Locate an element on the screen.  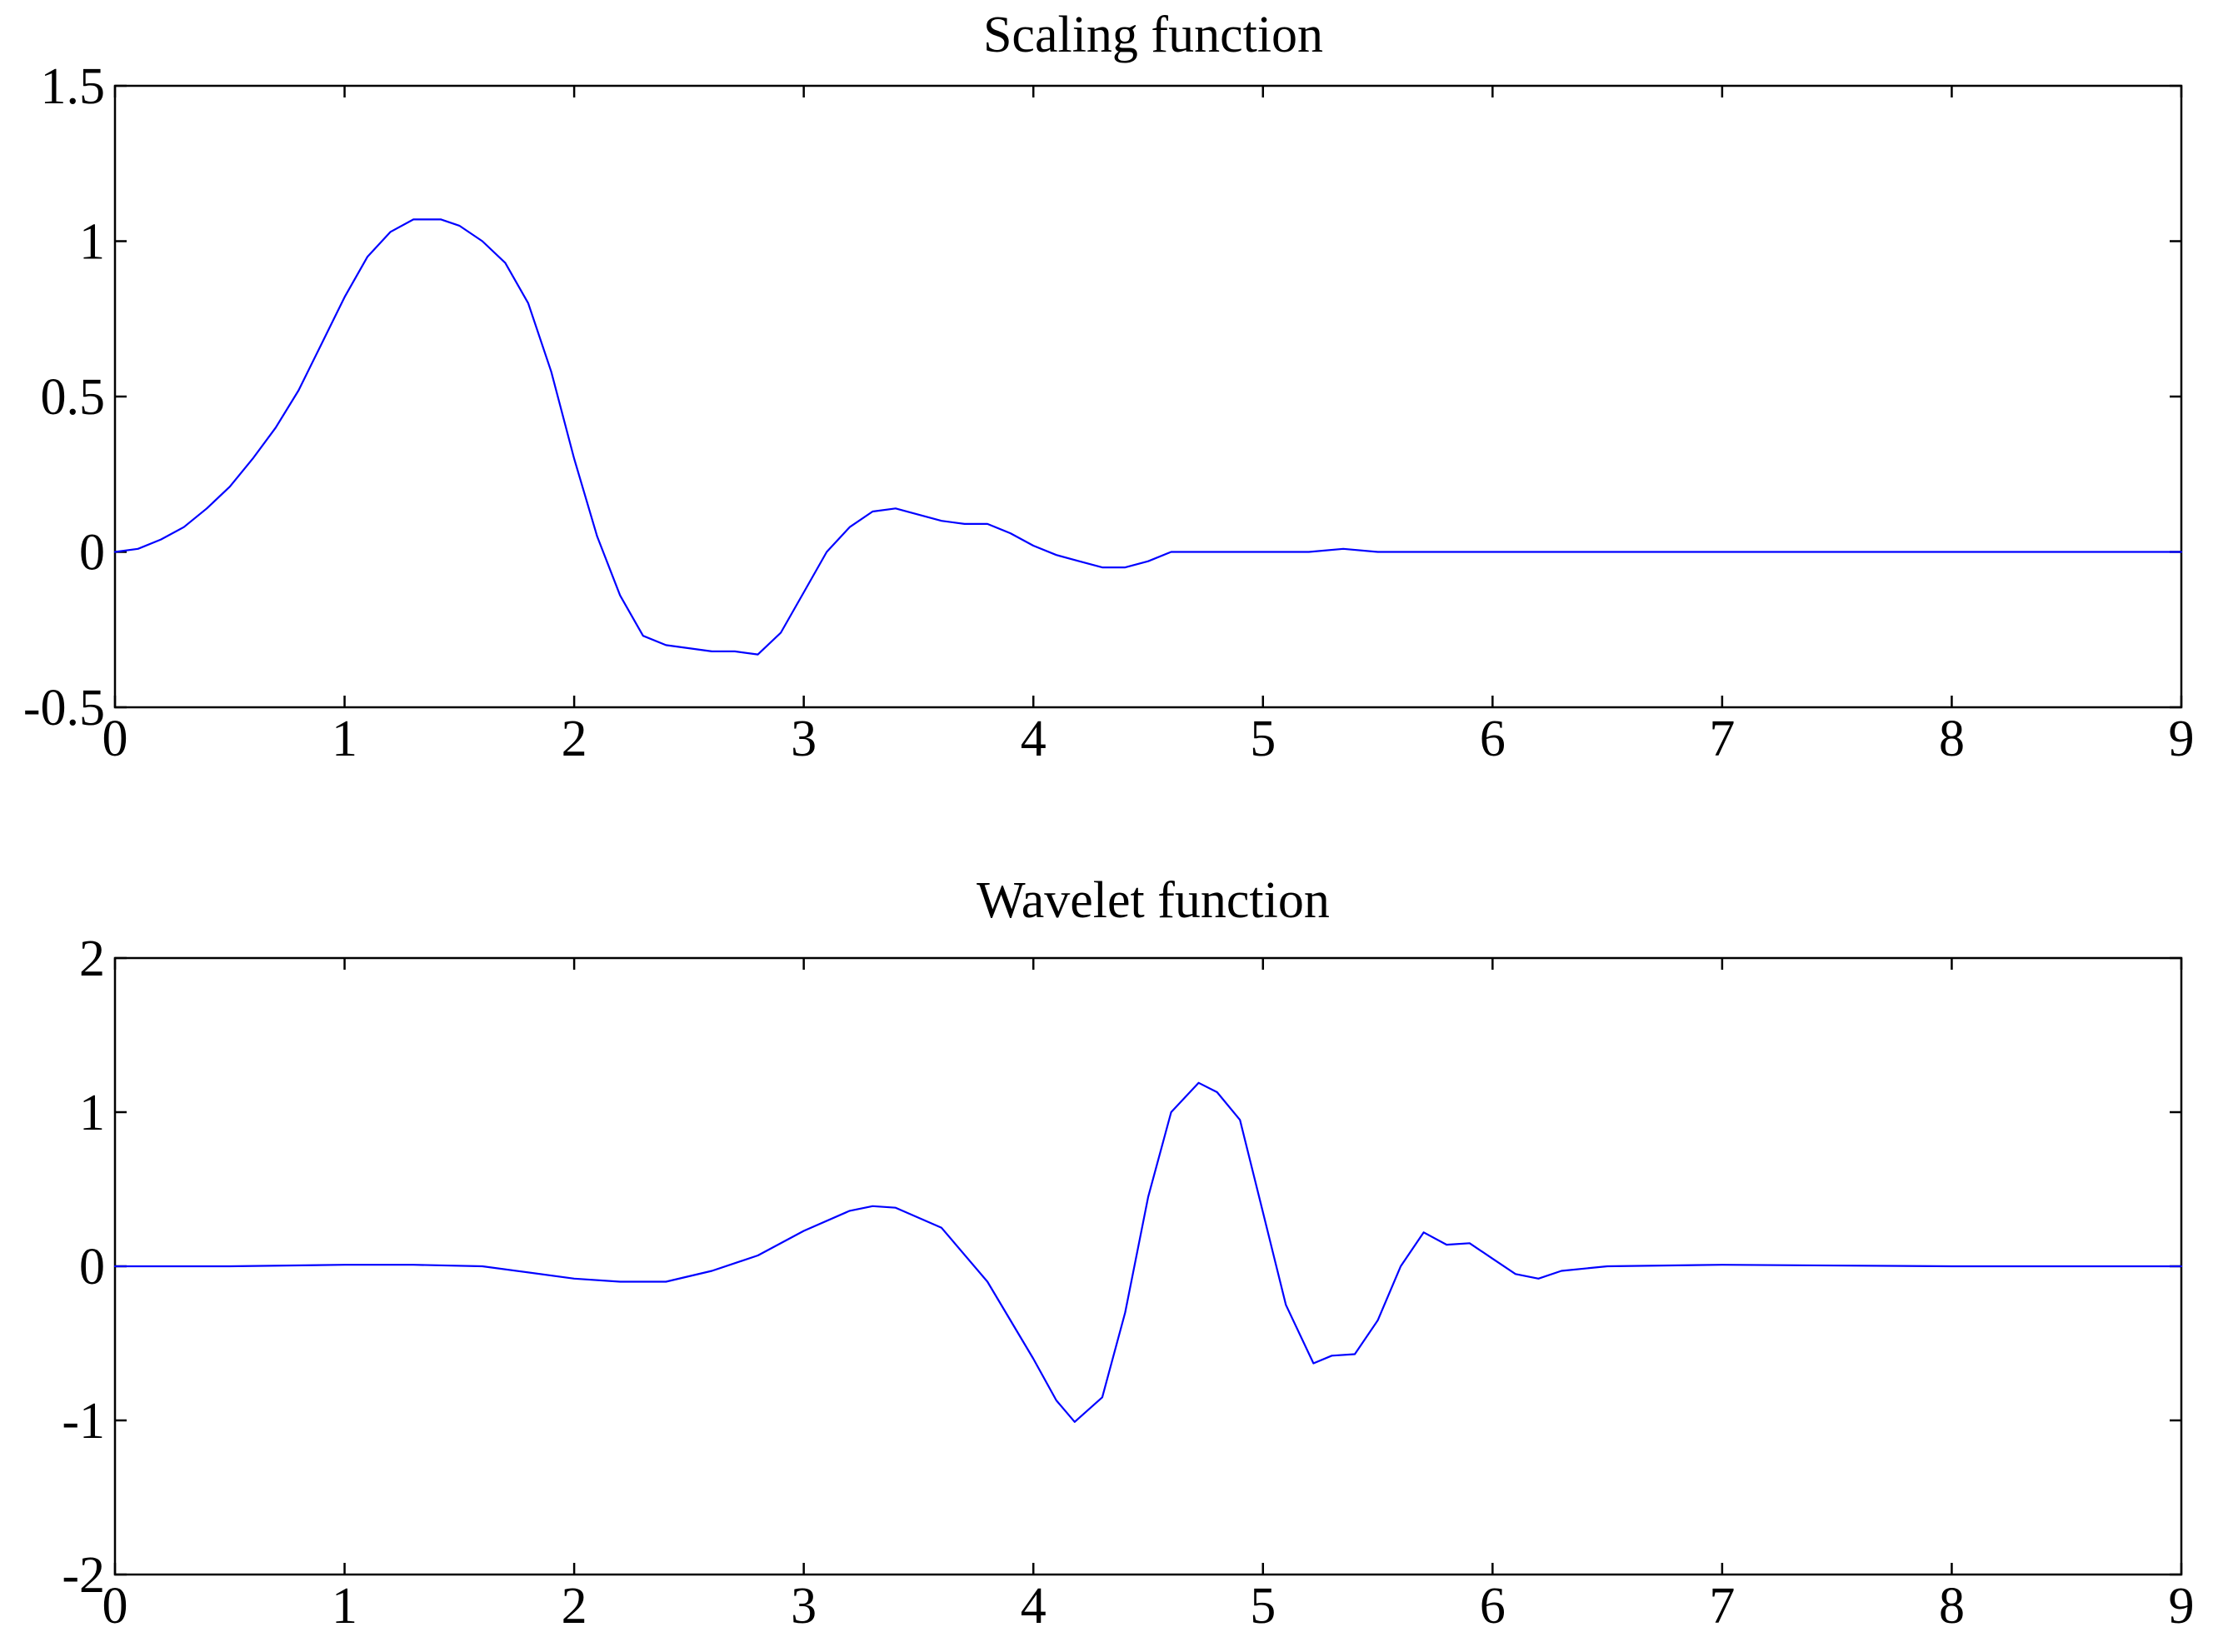
y-tick-labels: -2 -1 0 1 2 is located at coordinates (83, 1267).